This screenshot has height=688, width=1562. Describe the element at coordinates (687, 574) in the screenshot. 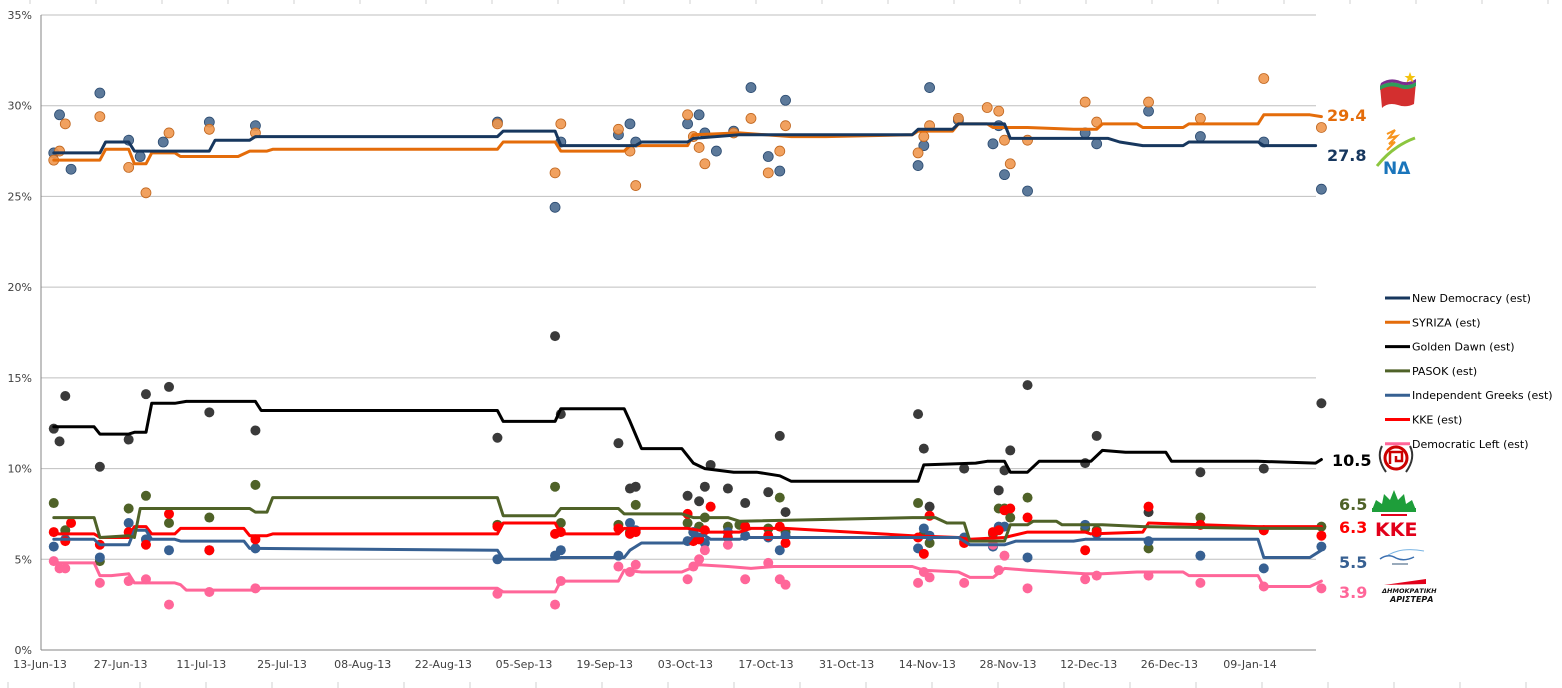

I see `points-democratic-left-est` at that location.